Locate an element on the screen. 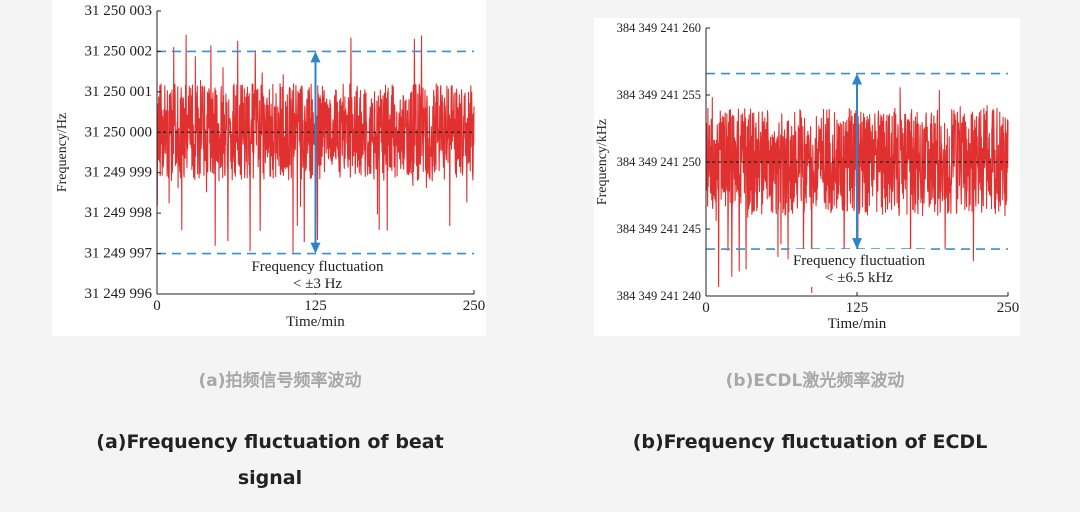 The image size is (1080, 512). y-axis-label: Frequency/kHz is located at coordinates (602, 162).